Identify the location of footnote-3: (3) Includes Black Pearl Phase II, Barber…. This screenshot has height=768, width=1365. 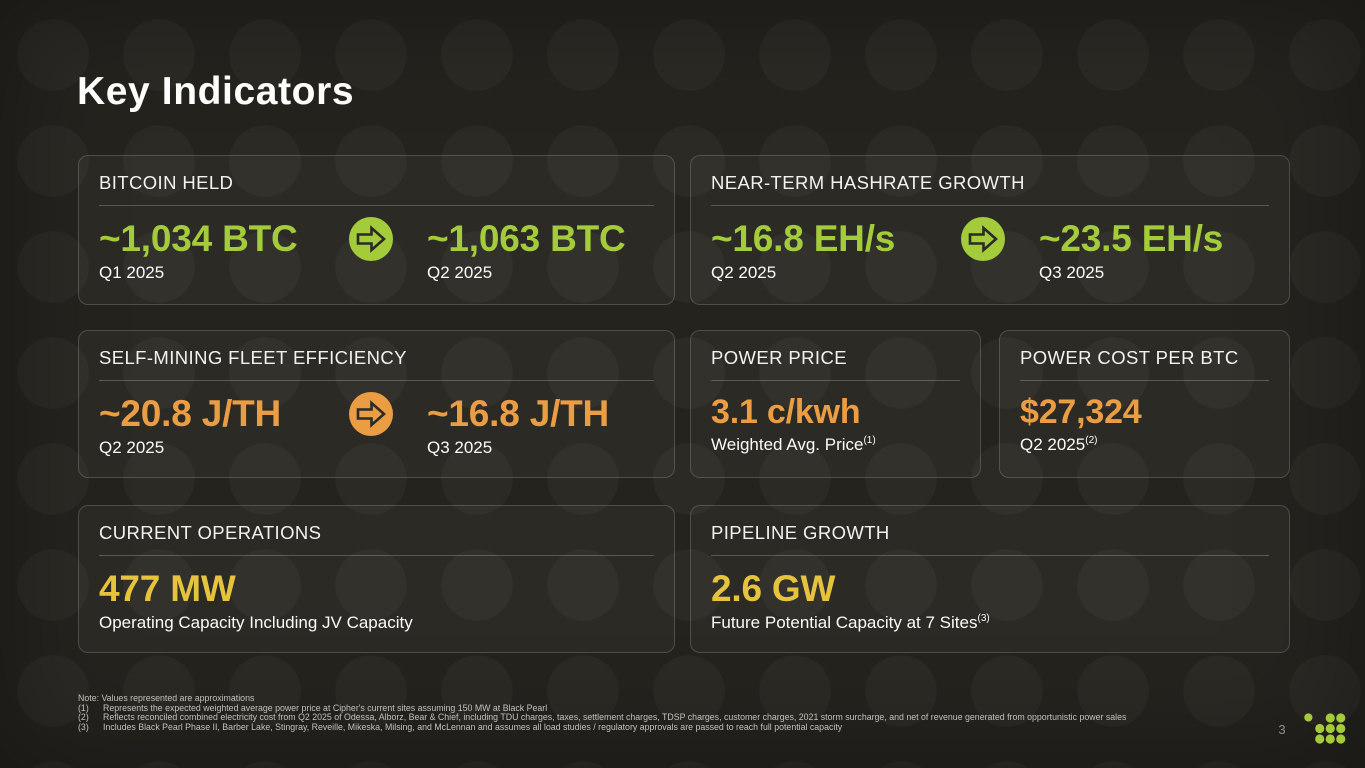
(460, 726).